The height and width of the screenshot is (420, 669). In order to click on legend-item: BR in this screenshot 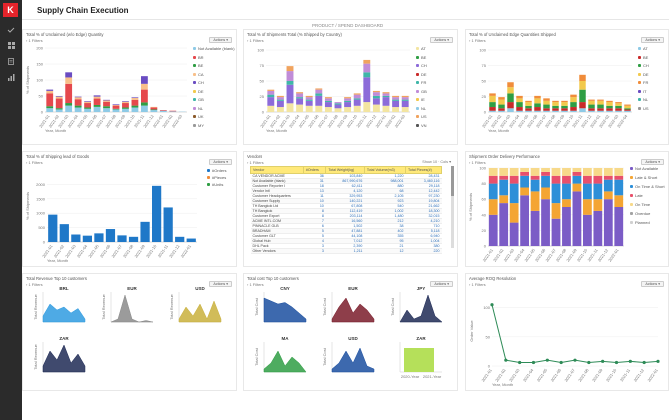, I will do `click(198, 57)`.